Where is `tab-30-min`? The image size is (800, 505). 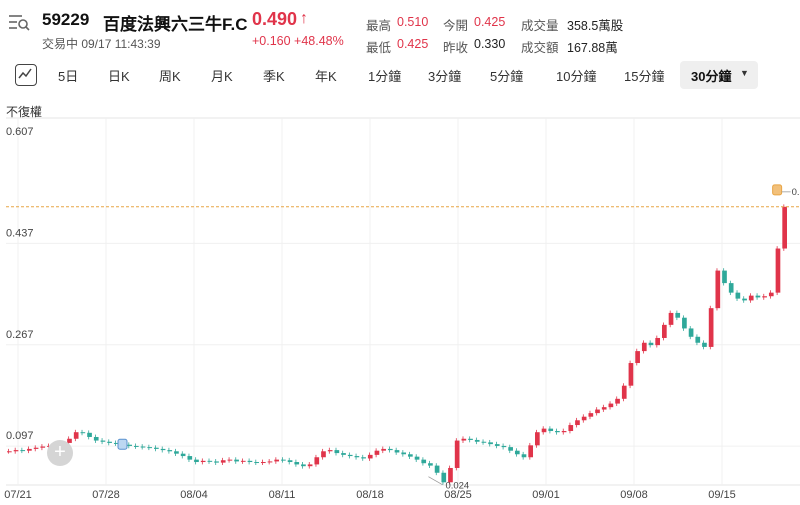
tab-30-min is located at coordinates (719, 75).